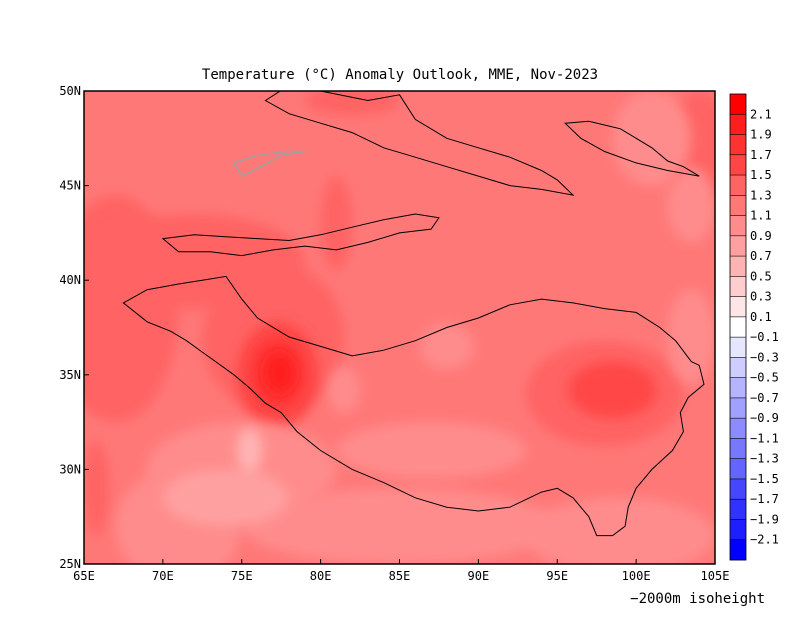  I want to click on colorbar-label: −0.3, so click(764, 357).